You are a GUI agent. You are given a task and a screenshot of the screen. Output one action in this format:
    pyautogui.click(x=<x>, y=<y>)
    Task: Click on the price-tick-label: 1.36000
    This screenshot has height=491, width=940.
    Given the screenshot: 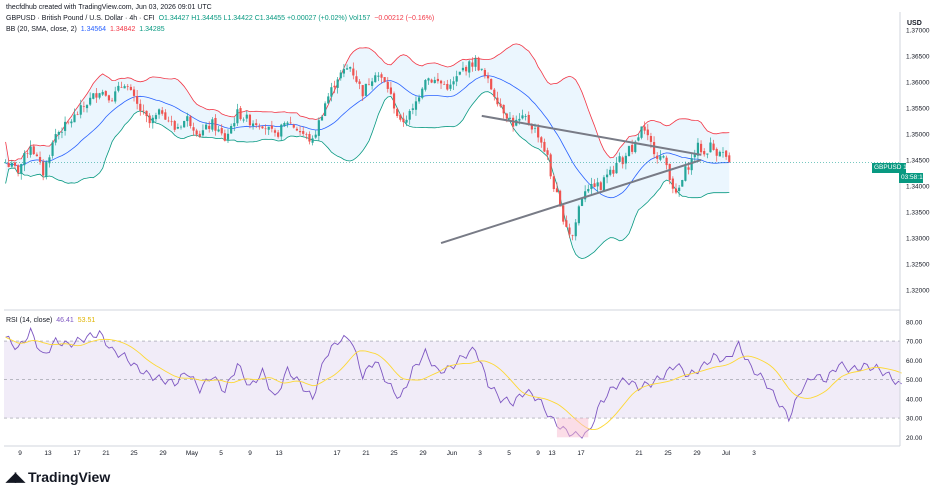 What is the action you would take?
    pyautogui.click(x=918, y=83)
    